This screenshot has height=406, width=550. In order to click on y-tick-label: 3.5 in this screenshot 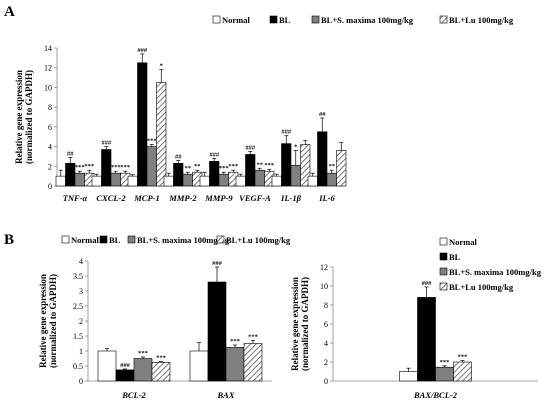, I will do `click(78, 276)`.